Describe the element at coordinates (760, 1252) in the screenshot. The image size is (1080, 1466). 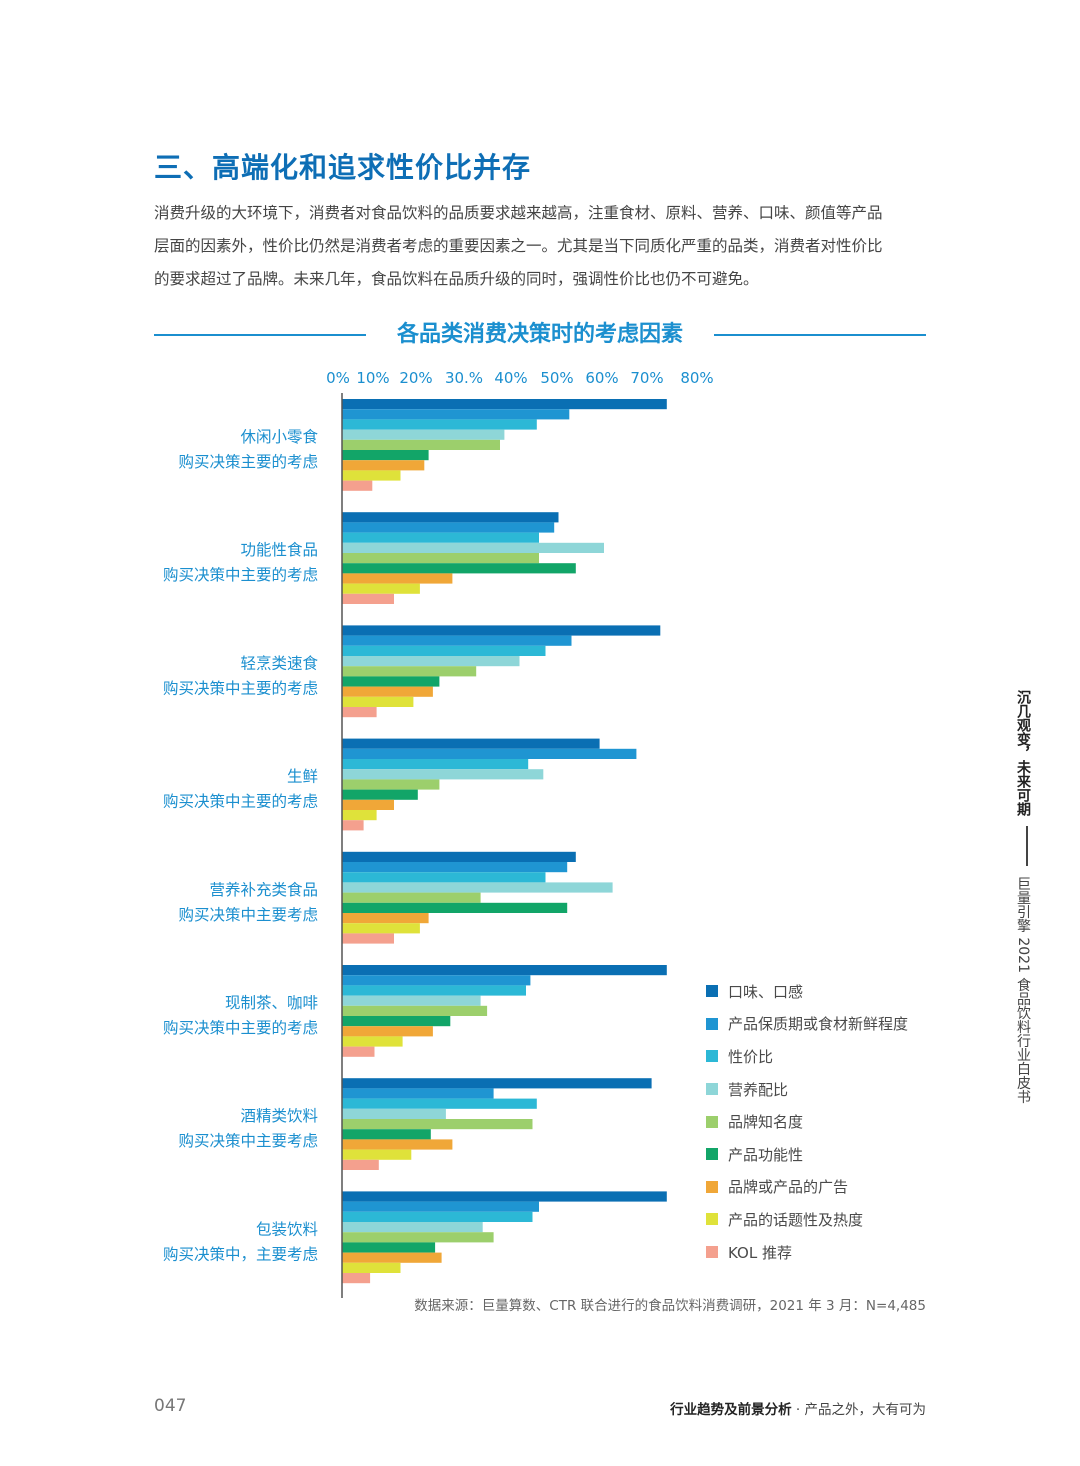
I see `legend-label: KOL 推荐` at that location.